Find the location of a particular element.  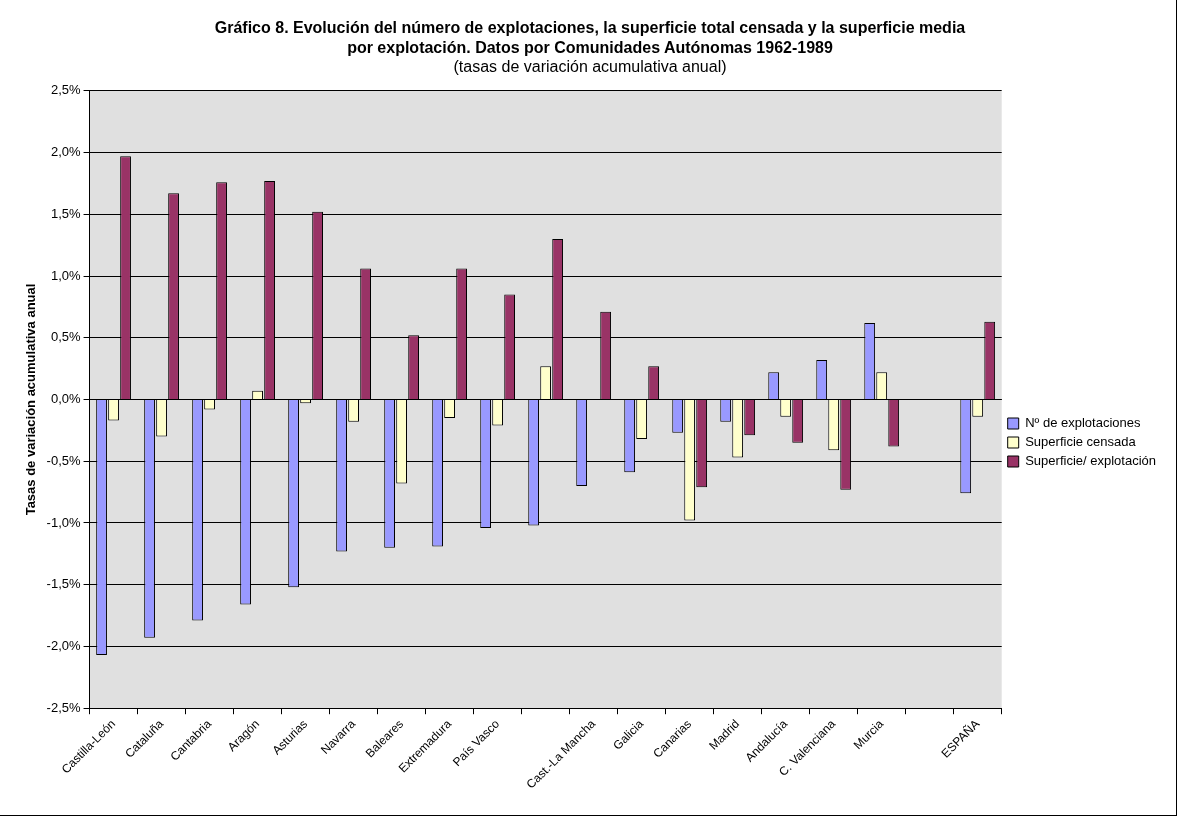

y-tick-label: 1,5% is located at coordinates (65, 213).